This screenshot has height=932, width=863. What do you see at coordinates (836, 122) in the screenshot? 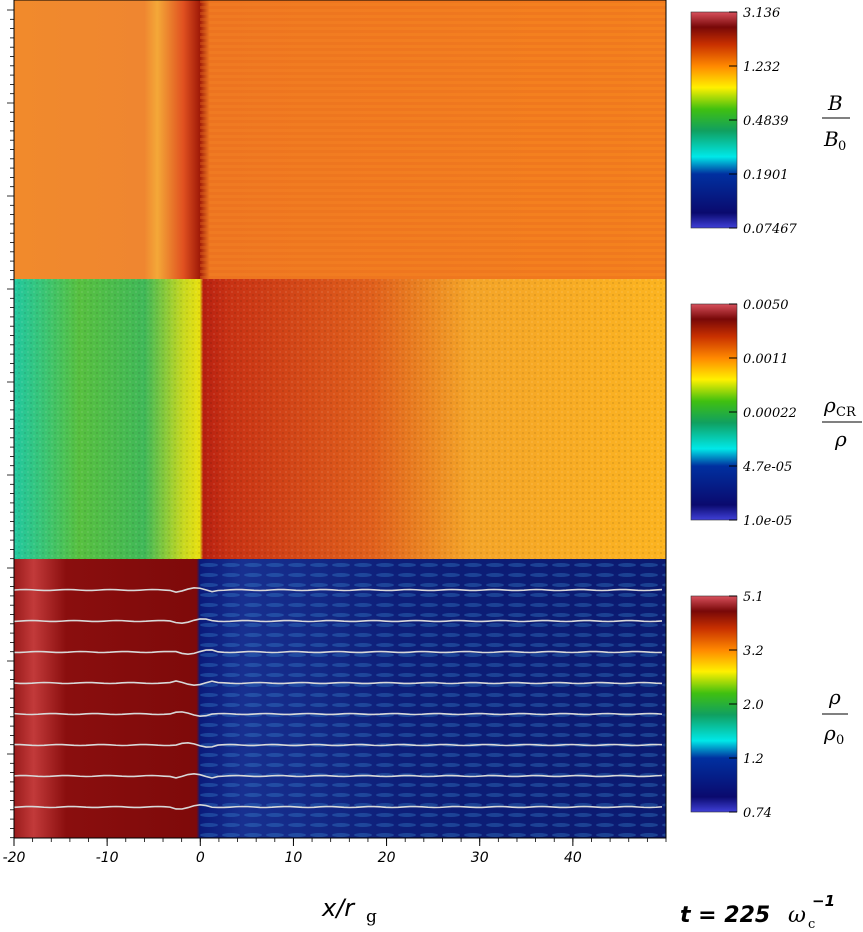
I see `quantity-label-b: B B 0` at bounding box center [836, 122].